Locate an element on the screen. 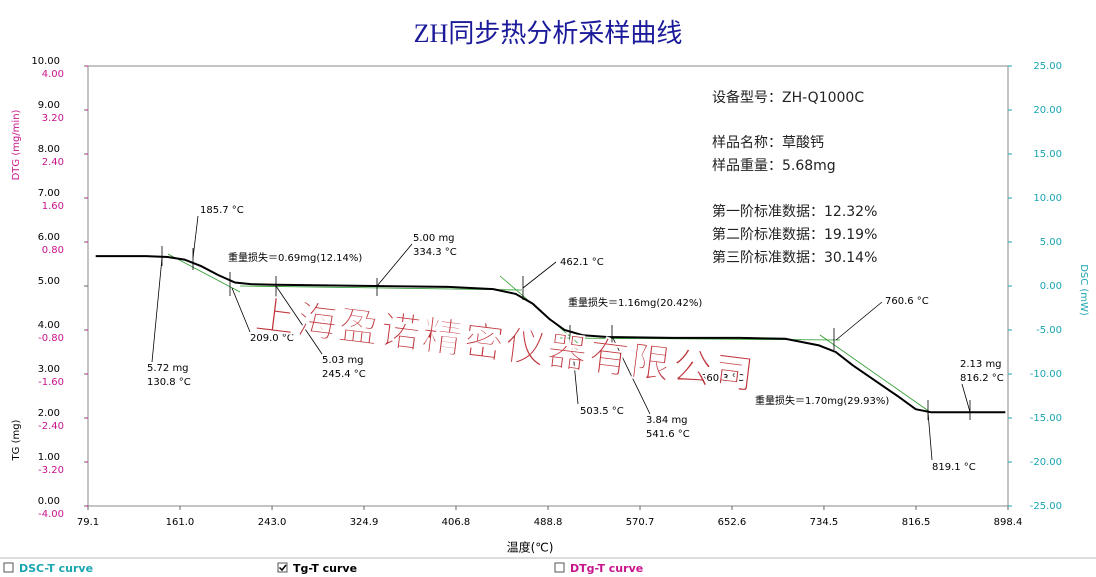  y-tick-label: 5.00 is located at coordinates (49, 281).